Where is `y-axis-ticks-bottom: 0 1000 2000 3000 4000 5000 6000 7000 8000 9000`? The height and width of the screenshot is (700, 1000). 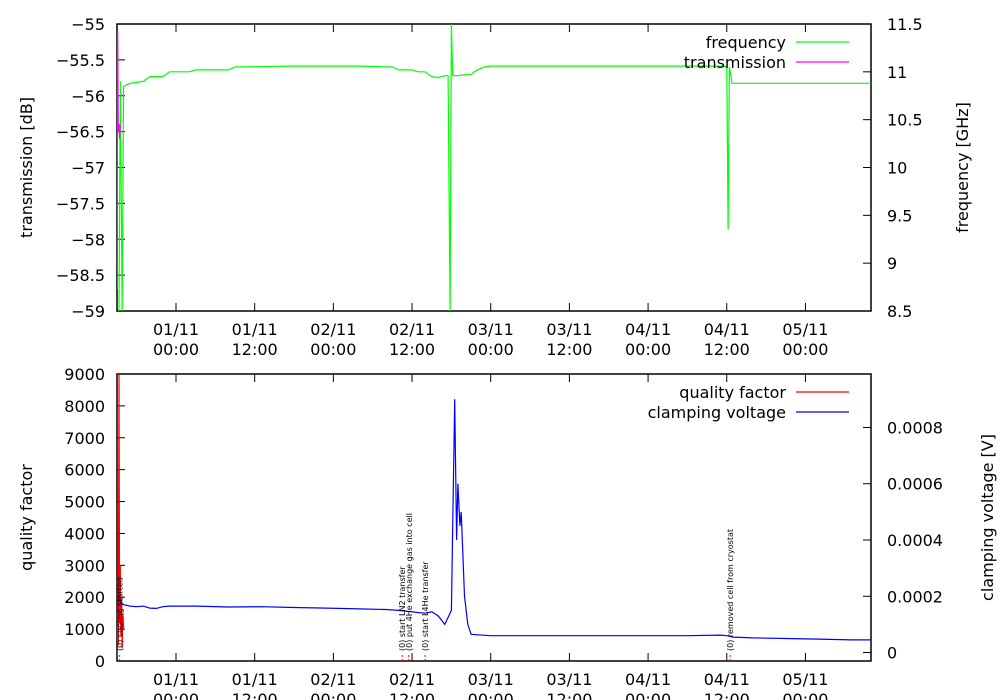 y-axis-ticks-bottom: 0 1000 2000 3000 4000 5000 6000 7000 8000 9000 is located at coordinates (94, 518).